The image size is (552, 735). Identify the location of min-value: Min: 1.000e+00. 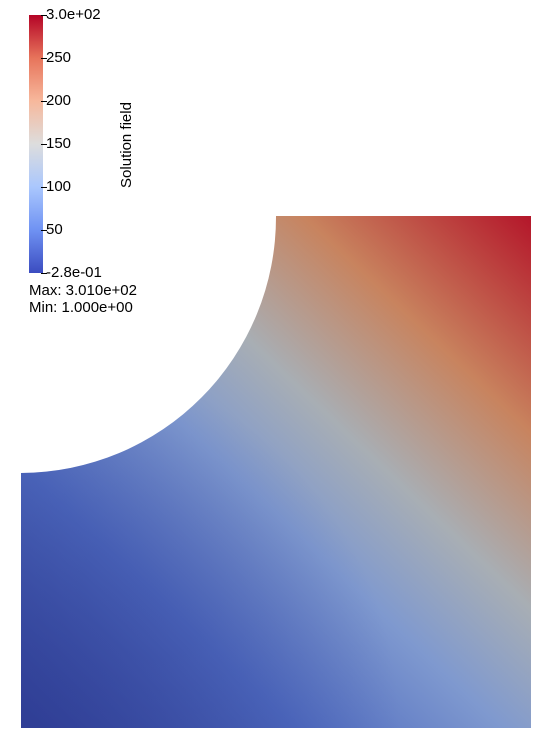
(81, 307).